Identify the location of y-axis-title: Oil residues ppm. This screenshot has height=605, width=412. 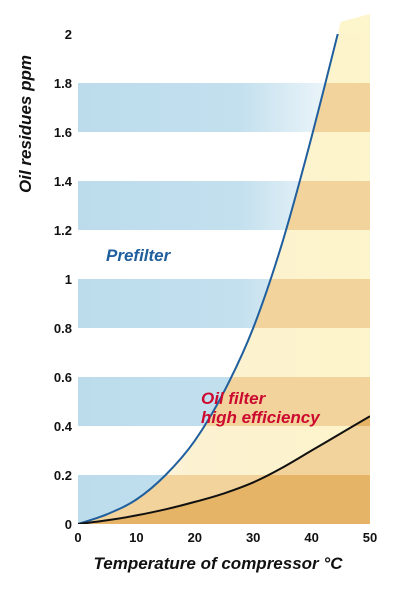
(25, 124).